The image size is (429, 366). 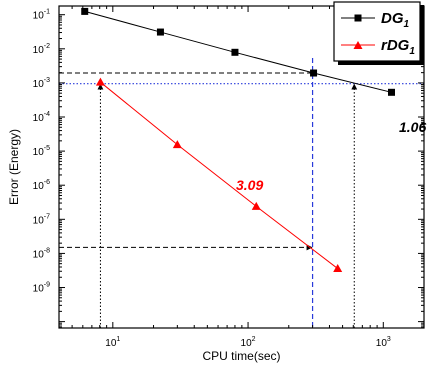 I want to click on y-tick-label: 10⁻⁹, so click(x=41, y=288).